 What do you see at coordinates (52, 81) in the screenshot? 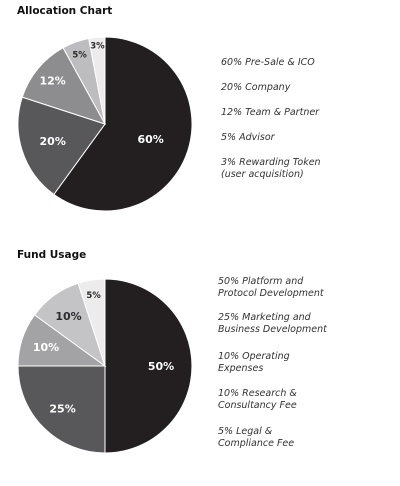
I see `slice-label: 12%` at bounding box center [52, 81].